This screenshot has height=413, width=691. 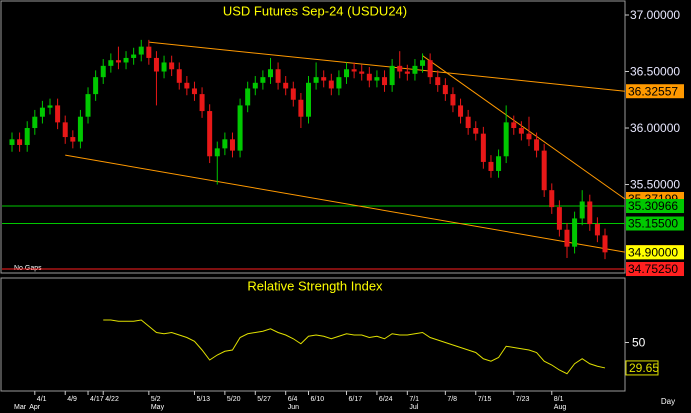 What do you see at coordinates (293, 399) in the screenshot?
I see `x-tick-label: 6/4` at bounding box center [293, 399].